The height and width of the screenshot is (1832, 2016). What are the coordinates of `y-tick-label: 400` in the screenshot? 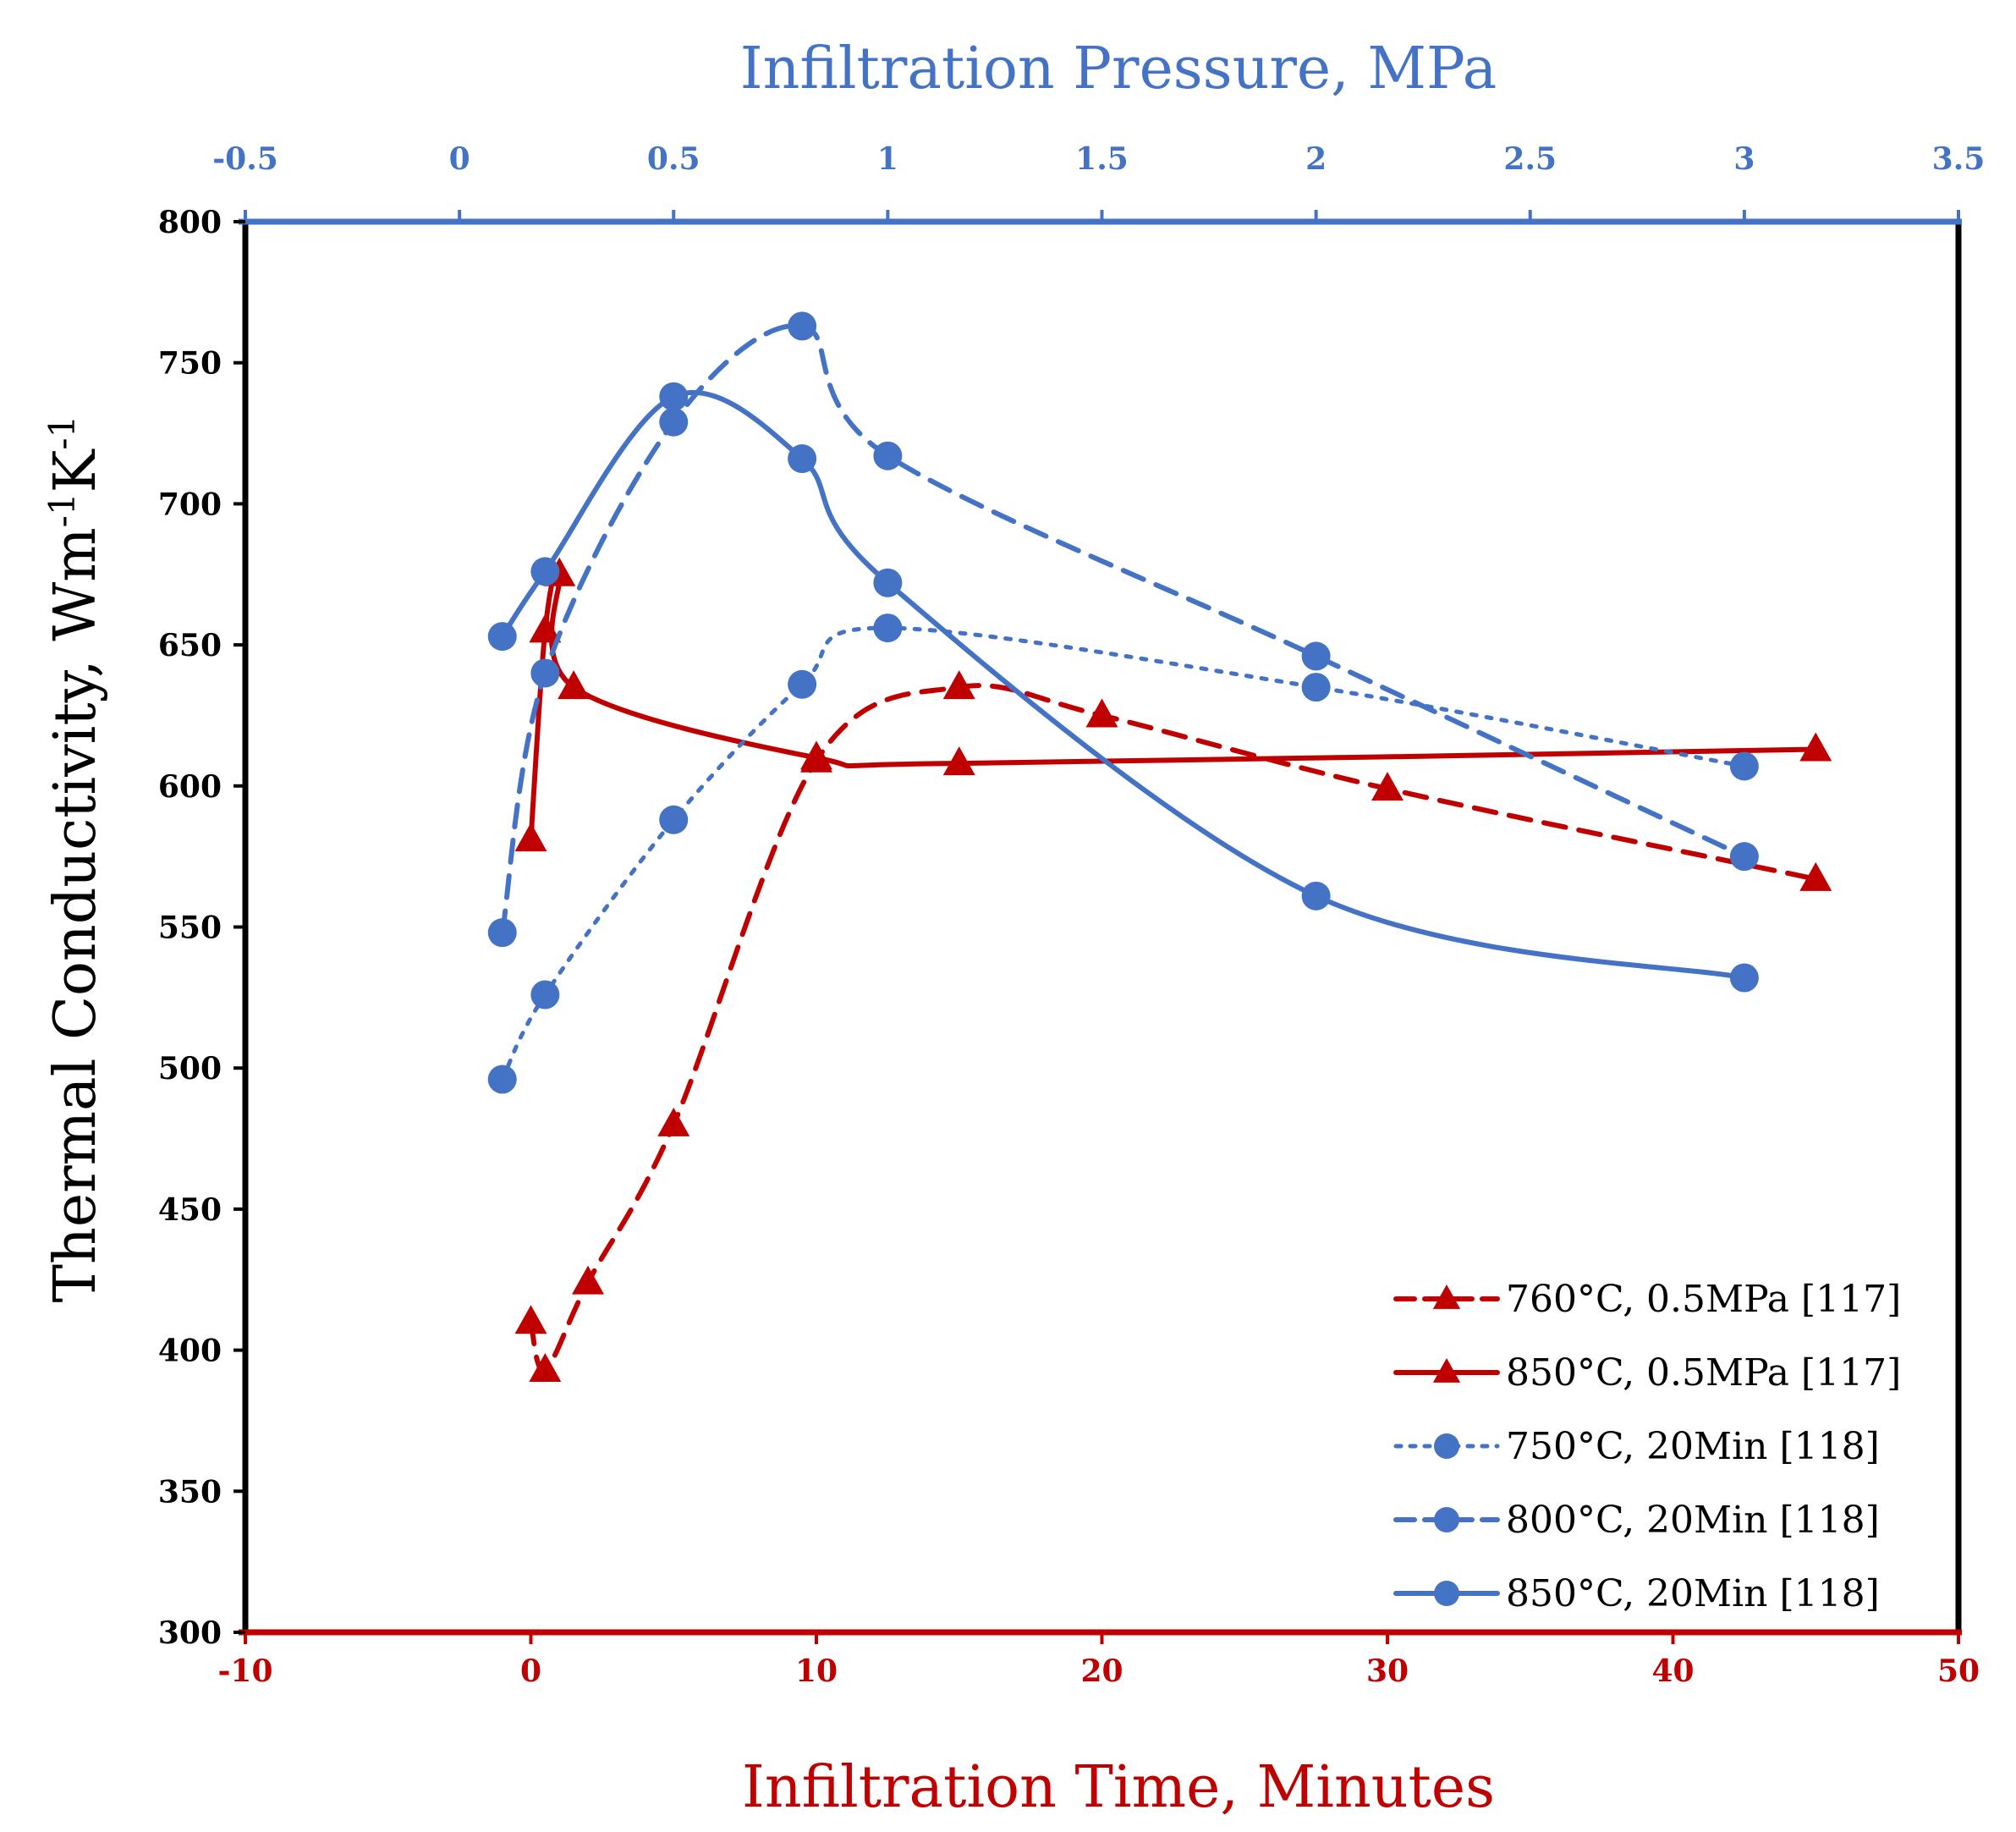 It's located at (190, 1351).